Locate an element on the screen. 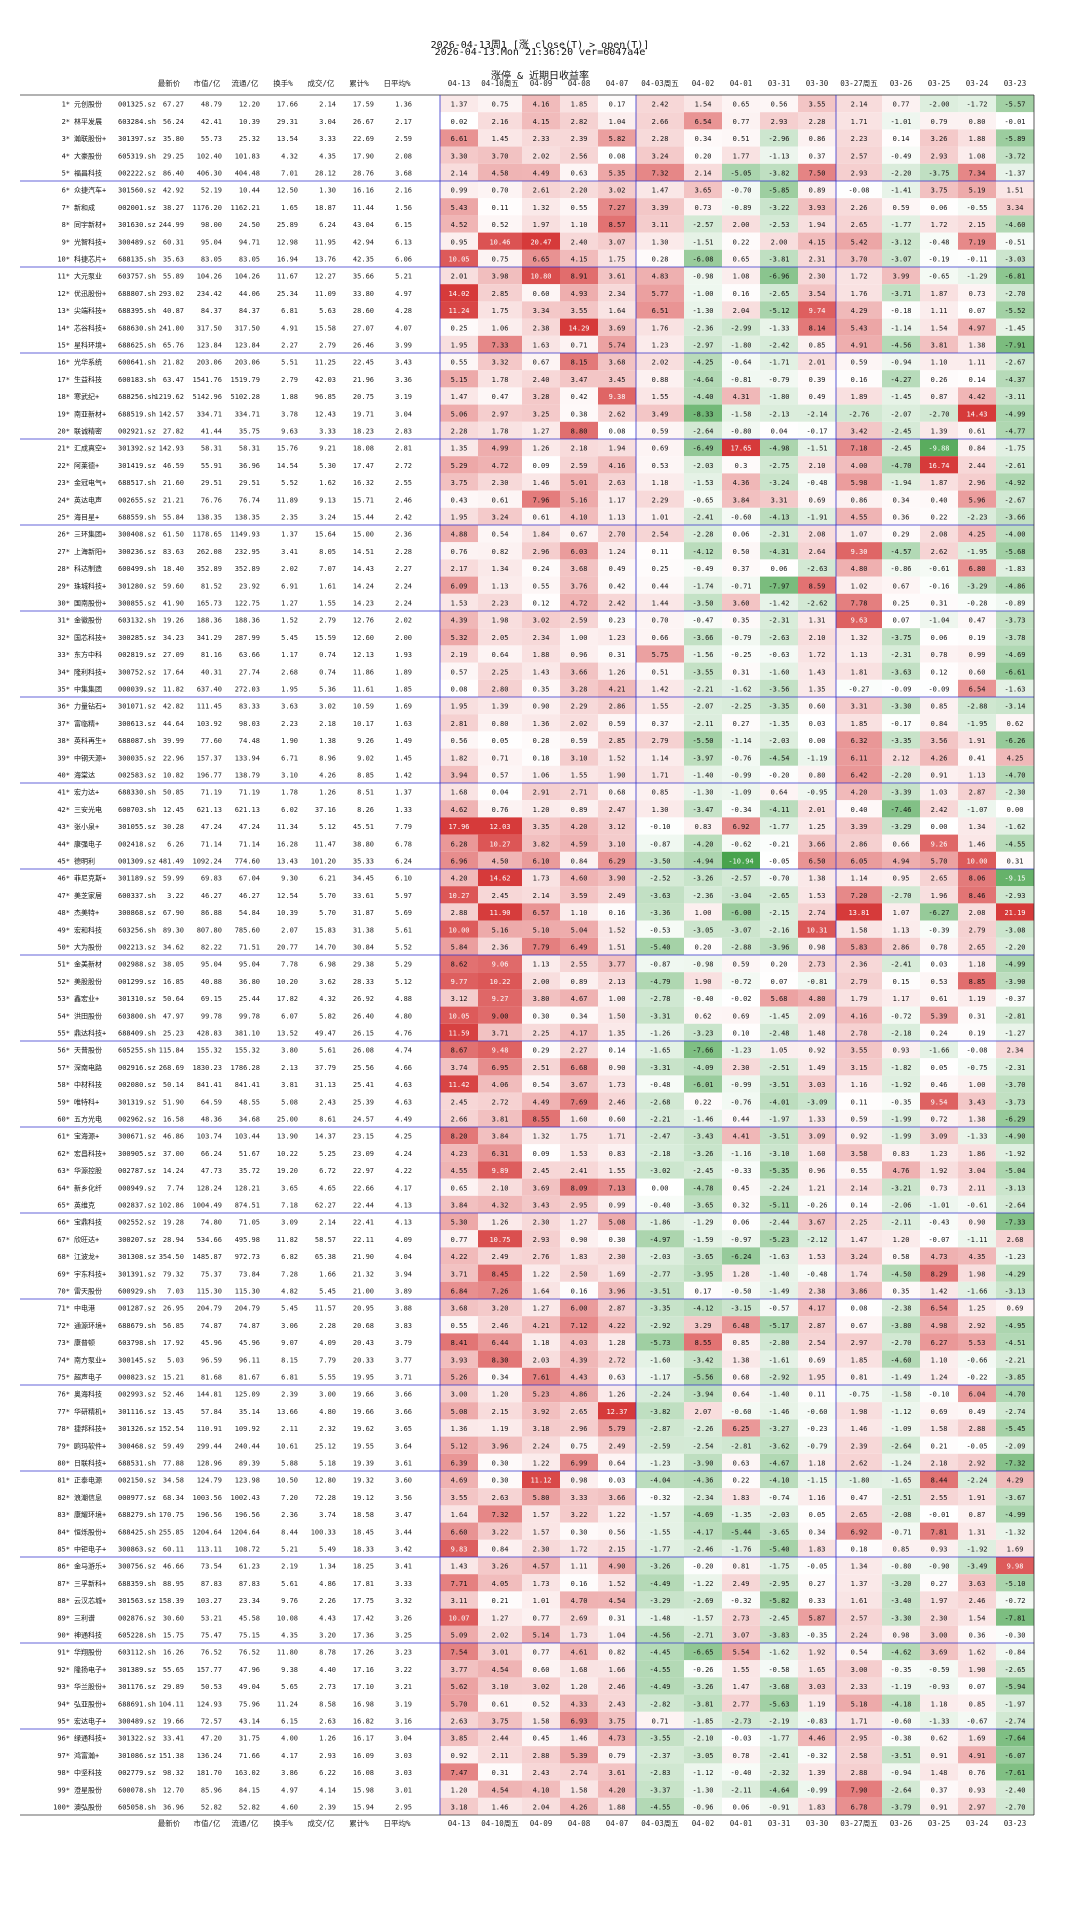 This screenshot has height=1920, width=1080. stat-cell: 74.87 is located at coordinates (249, 1326).